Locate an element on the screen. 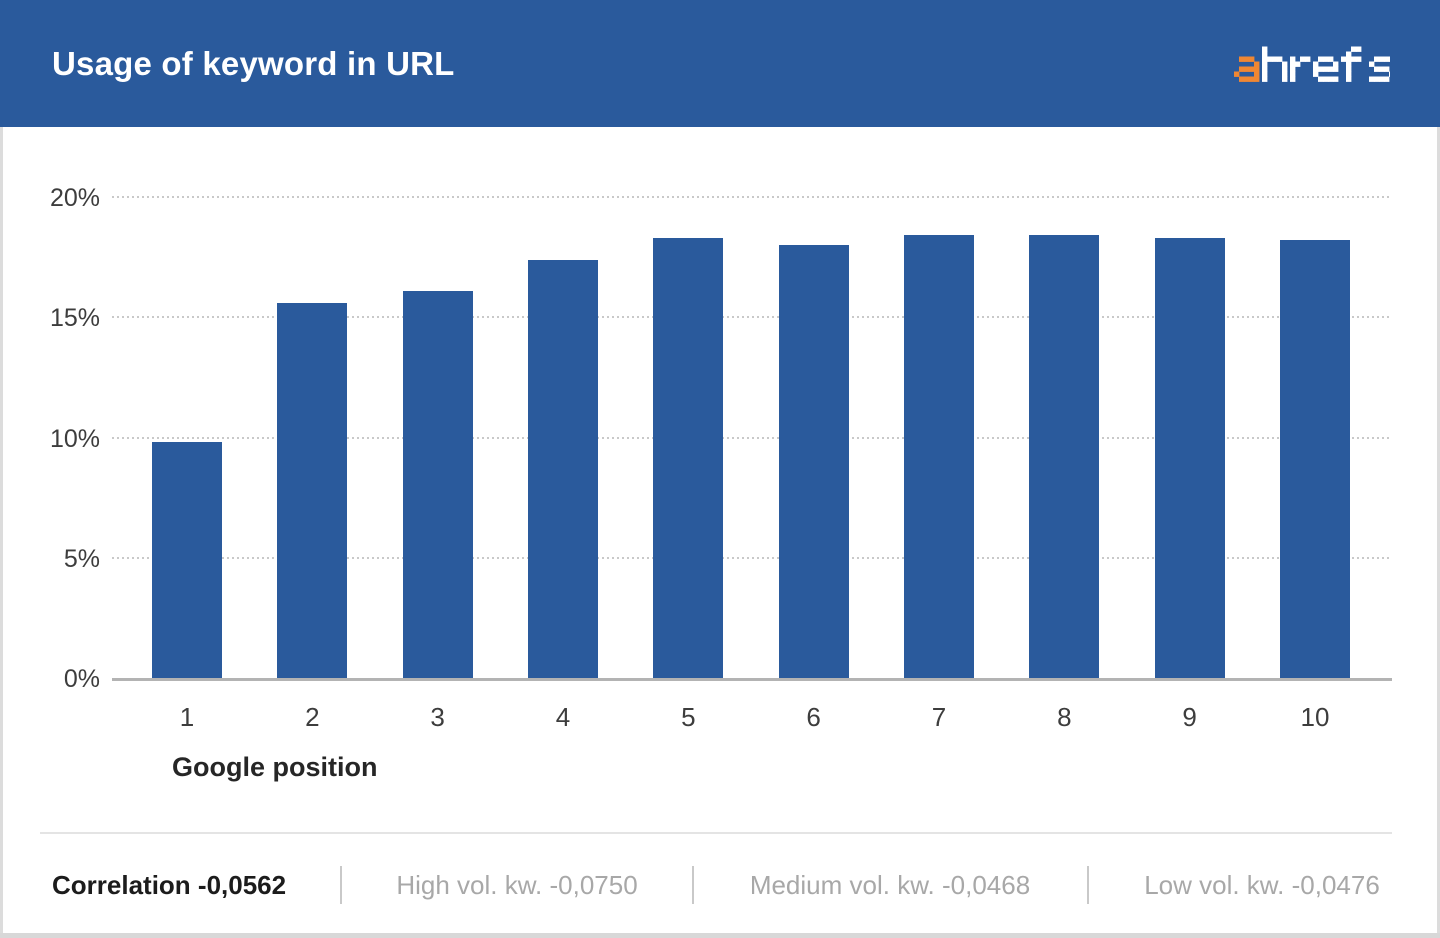 This screenshot has width=1440, height=938. header-bar: Usage of keyword in URL is located at coordinates (720, 63).